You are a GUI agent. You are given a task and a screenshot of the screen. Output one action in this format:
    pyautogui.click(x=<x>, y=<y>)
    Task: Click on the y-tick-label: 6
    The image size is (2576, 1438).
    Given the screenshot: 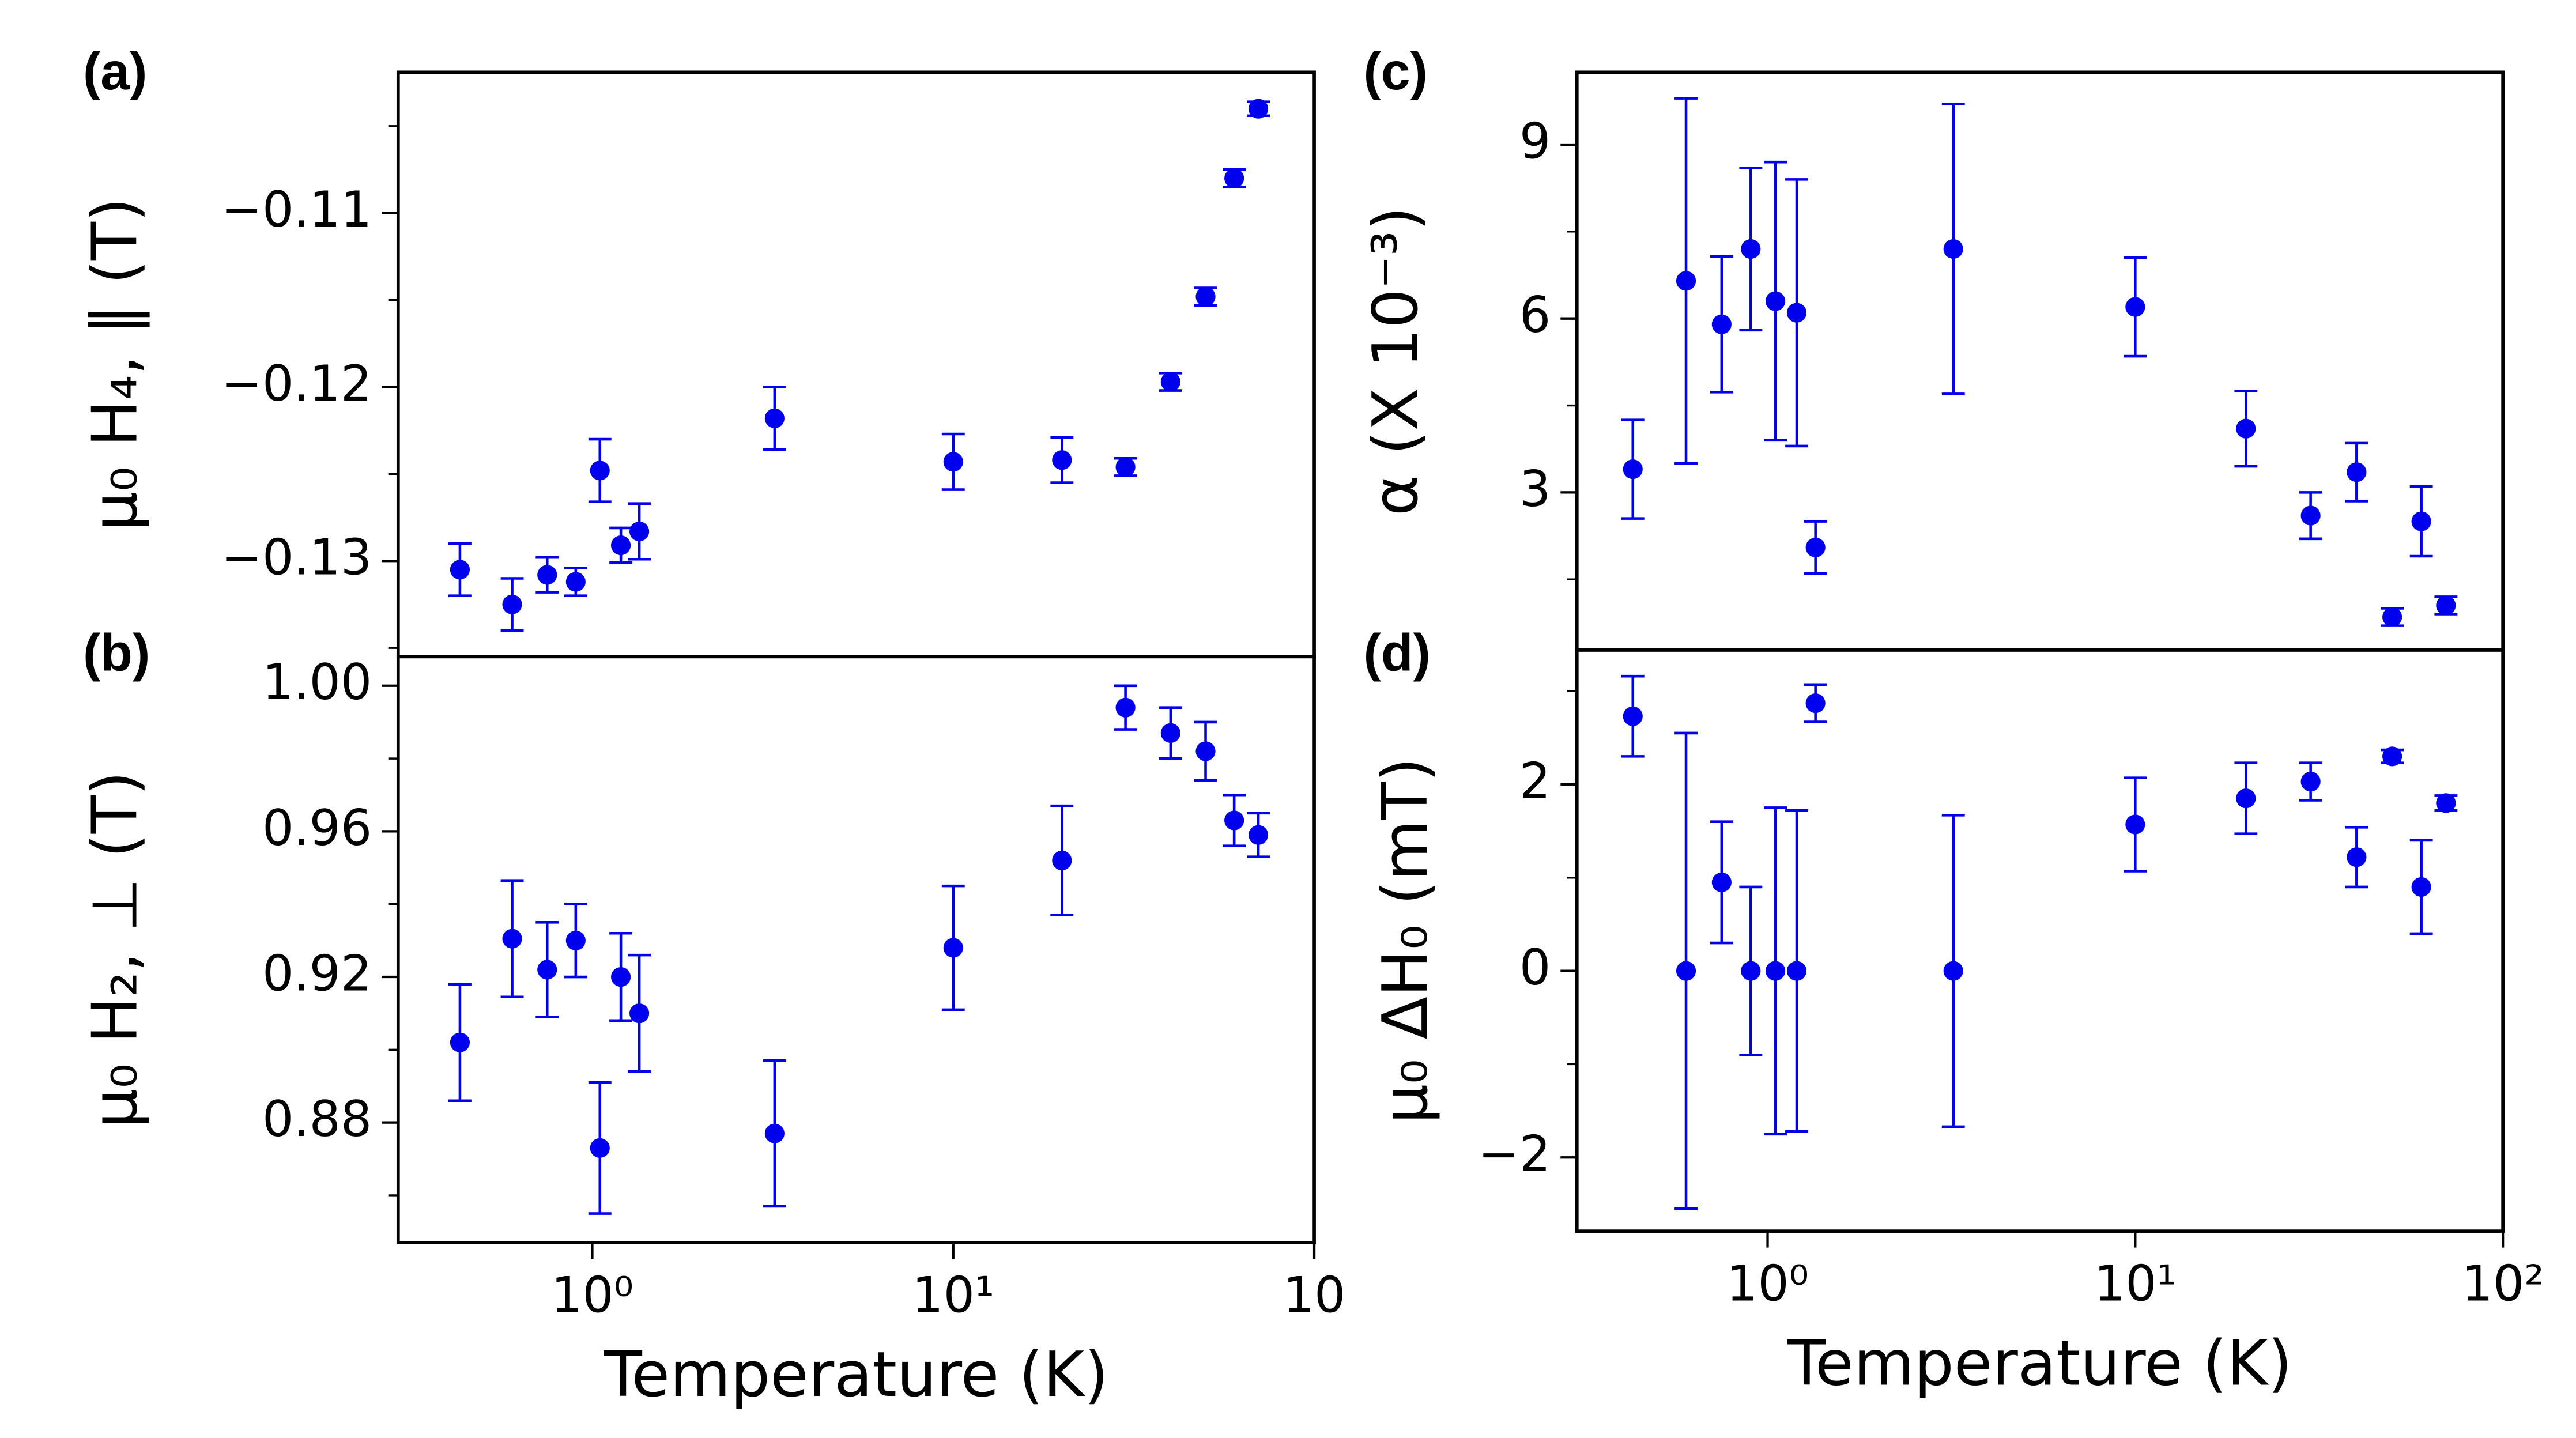 What is the action you would take?
    pyautogui.click(x=1535, y=315)
    